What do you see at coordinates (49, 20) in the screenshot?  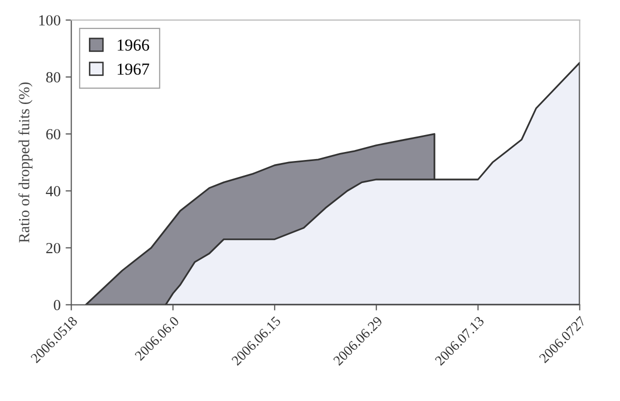 I see `y-tick-label: 100` at bounding box center [49, 20].